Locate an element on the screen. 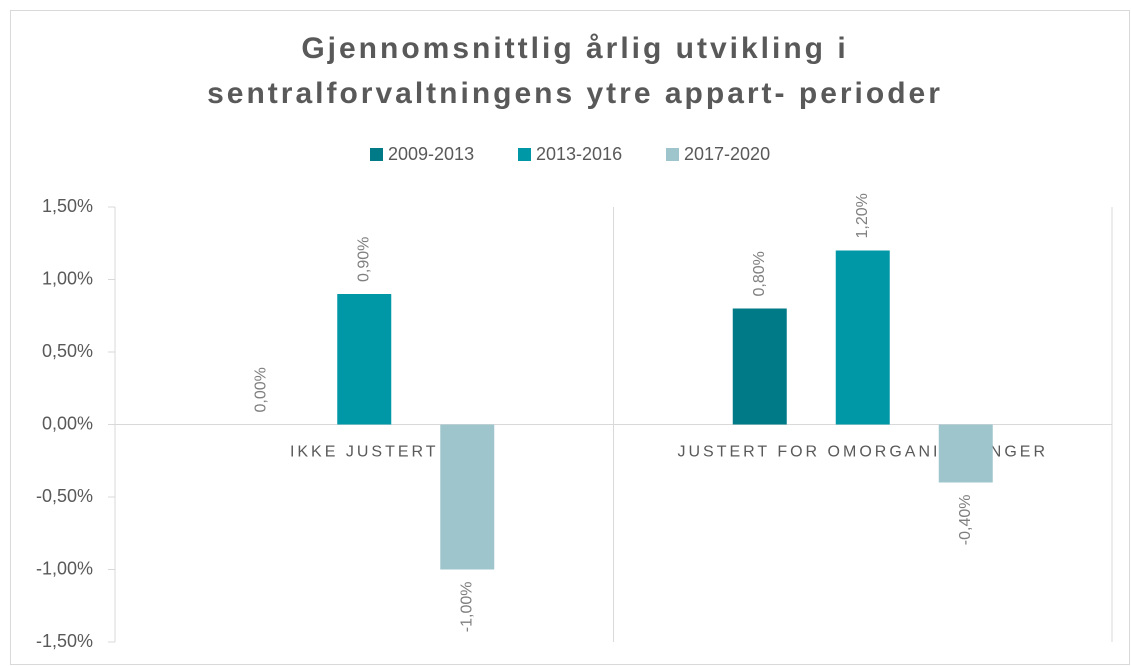  legend-label: 2009-2013 is located at coordinates (431, 154).